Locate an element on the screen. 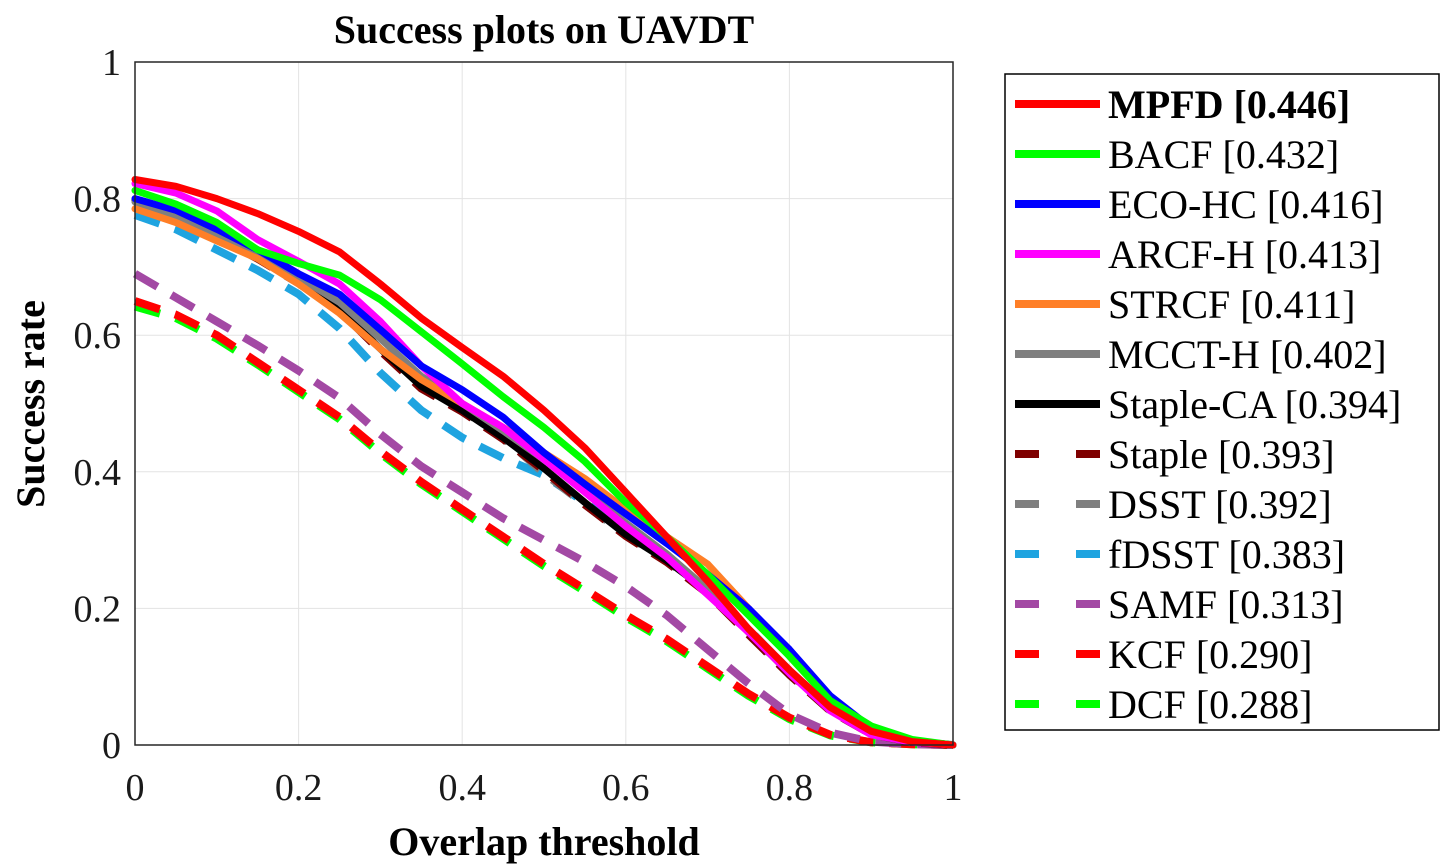  y-axis-label: Success rate is located at coordinates (30, 404).